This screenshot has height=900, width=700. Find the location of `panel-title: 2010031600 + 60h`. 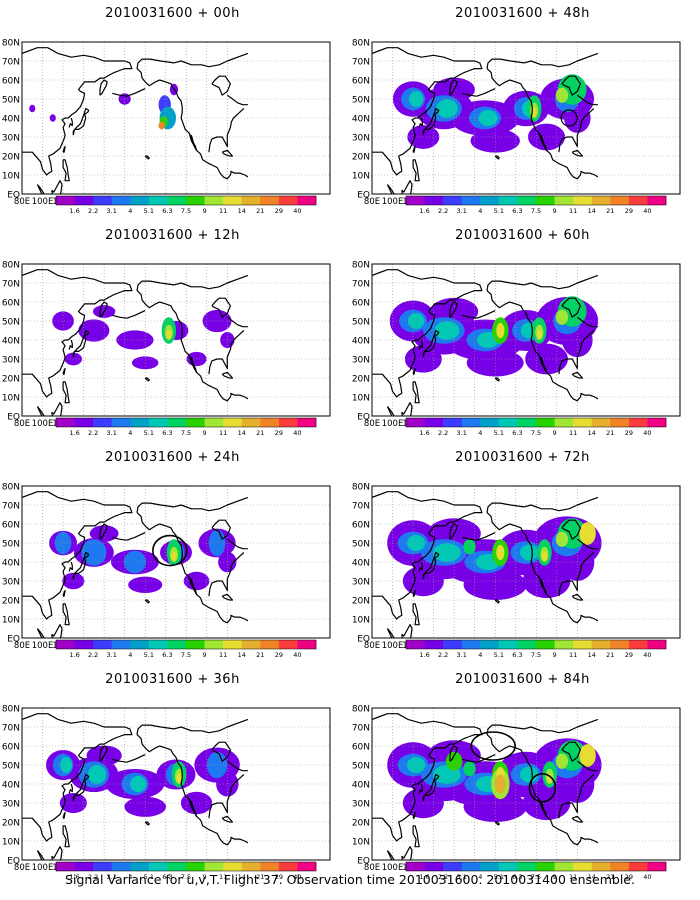

panel-title: 2010031600 + 60h is located at coordinates (522, 235).